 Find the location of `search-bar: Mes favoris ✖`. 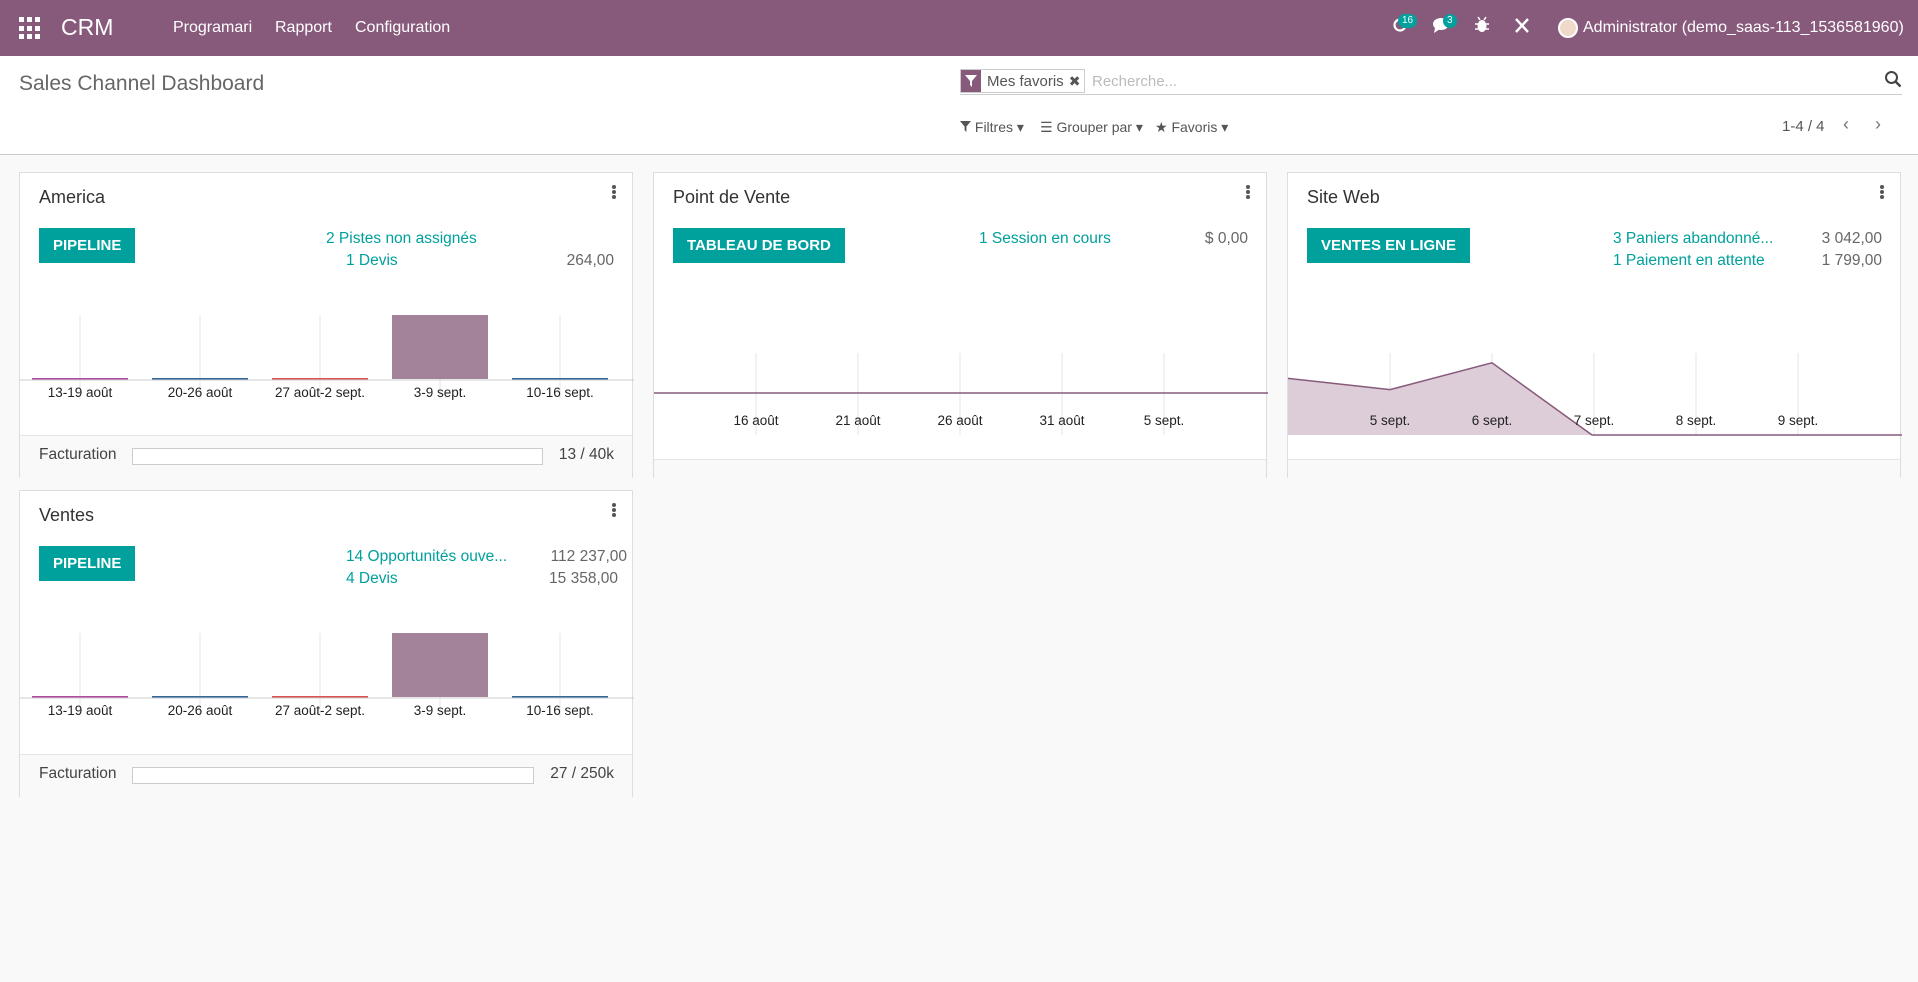

search-bar: Mes favoris ✖ is located at coordinates (1431, 81).